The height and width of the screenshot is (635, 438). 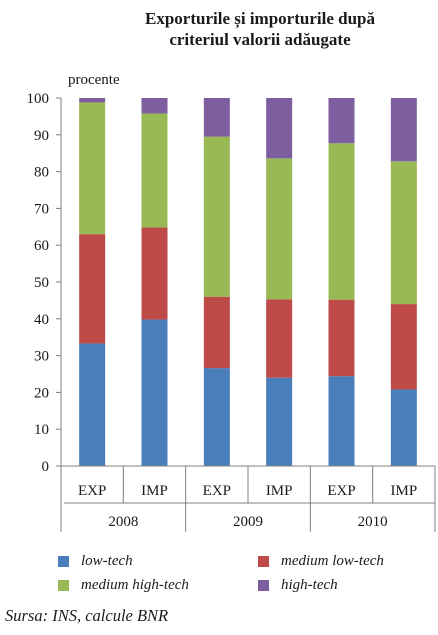 I want to click on y-tick-label: 50, so click(x=41, y=283).